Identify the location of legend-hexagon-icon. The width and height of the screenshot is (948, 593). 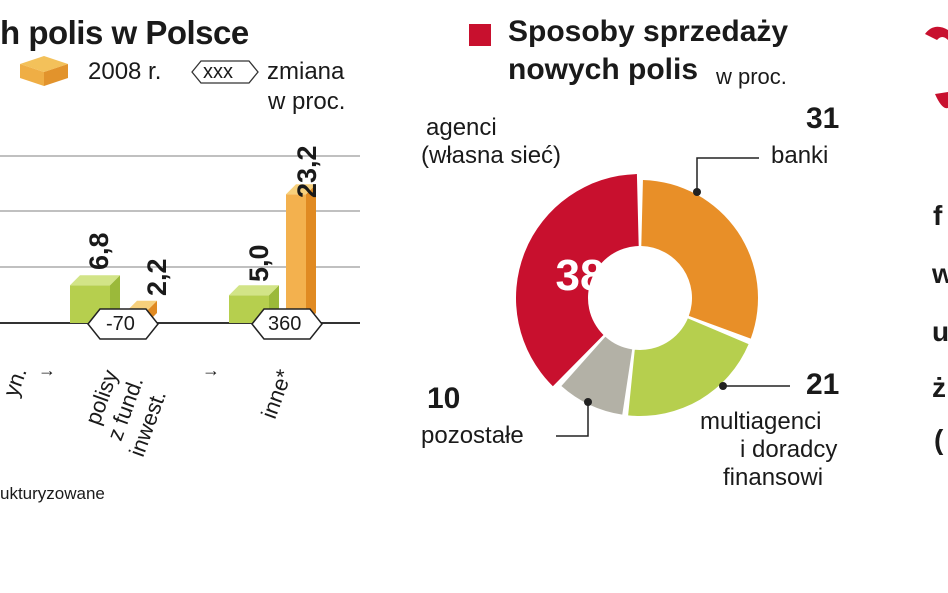
(225, 72).